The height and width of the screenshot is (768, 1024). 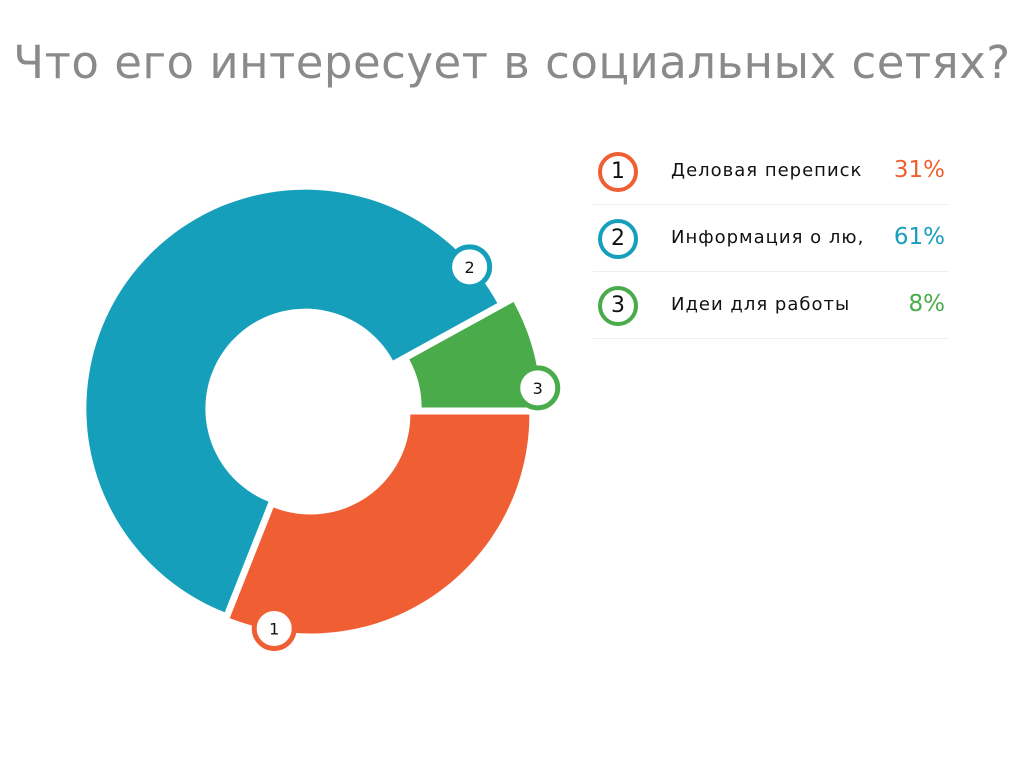 What do you see at coordinates (618, 239) in the screenshot?
I see `legend-badge-2: 2` at bounding box center [618, 239].